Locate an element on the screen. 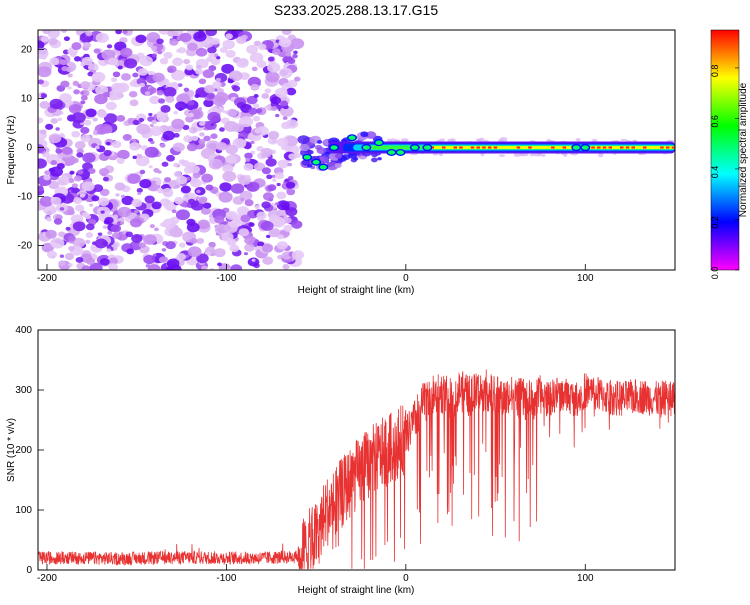 This screenshot has height=605, width=750. colorbar-ticks: 0.0 0.2 0.4 0.6 0.8 is located at coordinates (724, 172).